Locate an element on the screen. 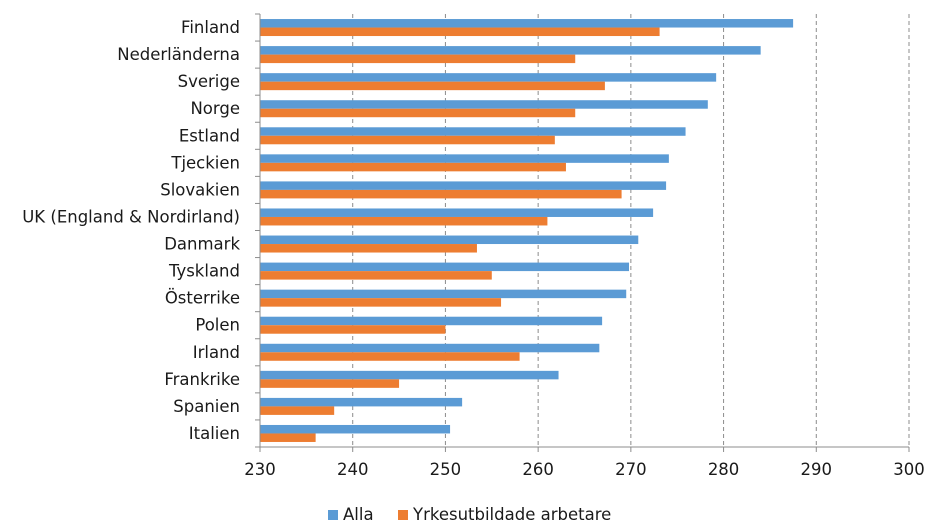 Image resolution: width=926 pixels, height=531 pixels. category-label-7: UK (England & Nordirland) is located at coordinates (131, 216).